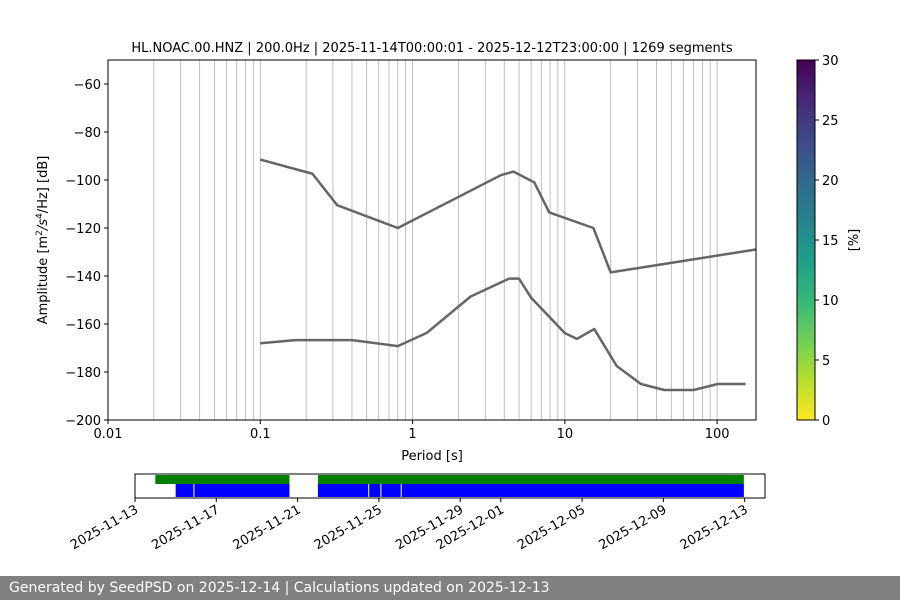 The height and width of the screenshot is (600, 900). Describe the element at coordinates (830, 181) in the screenshot. I see `colorbar-tick-label: 20` at that location.